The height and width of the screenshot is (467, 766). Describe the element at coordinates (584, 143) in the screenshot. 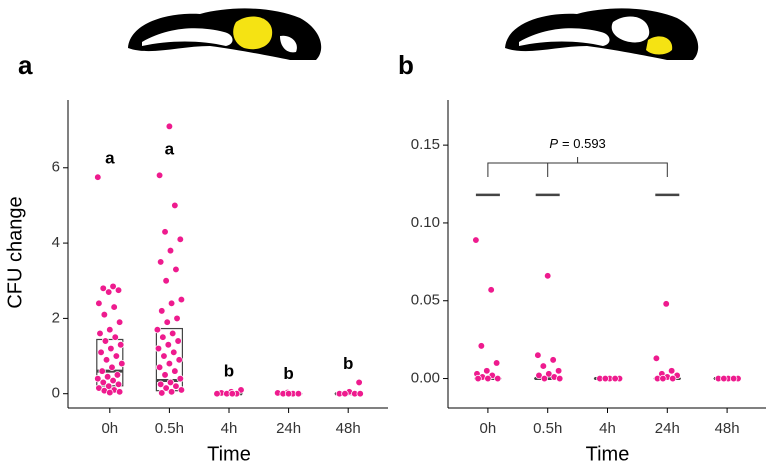

I see `annotation-text: = 0.593` at that location.